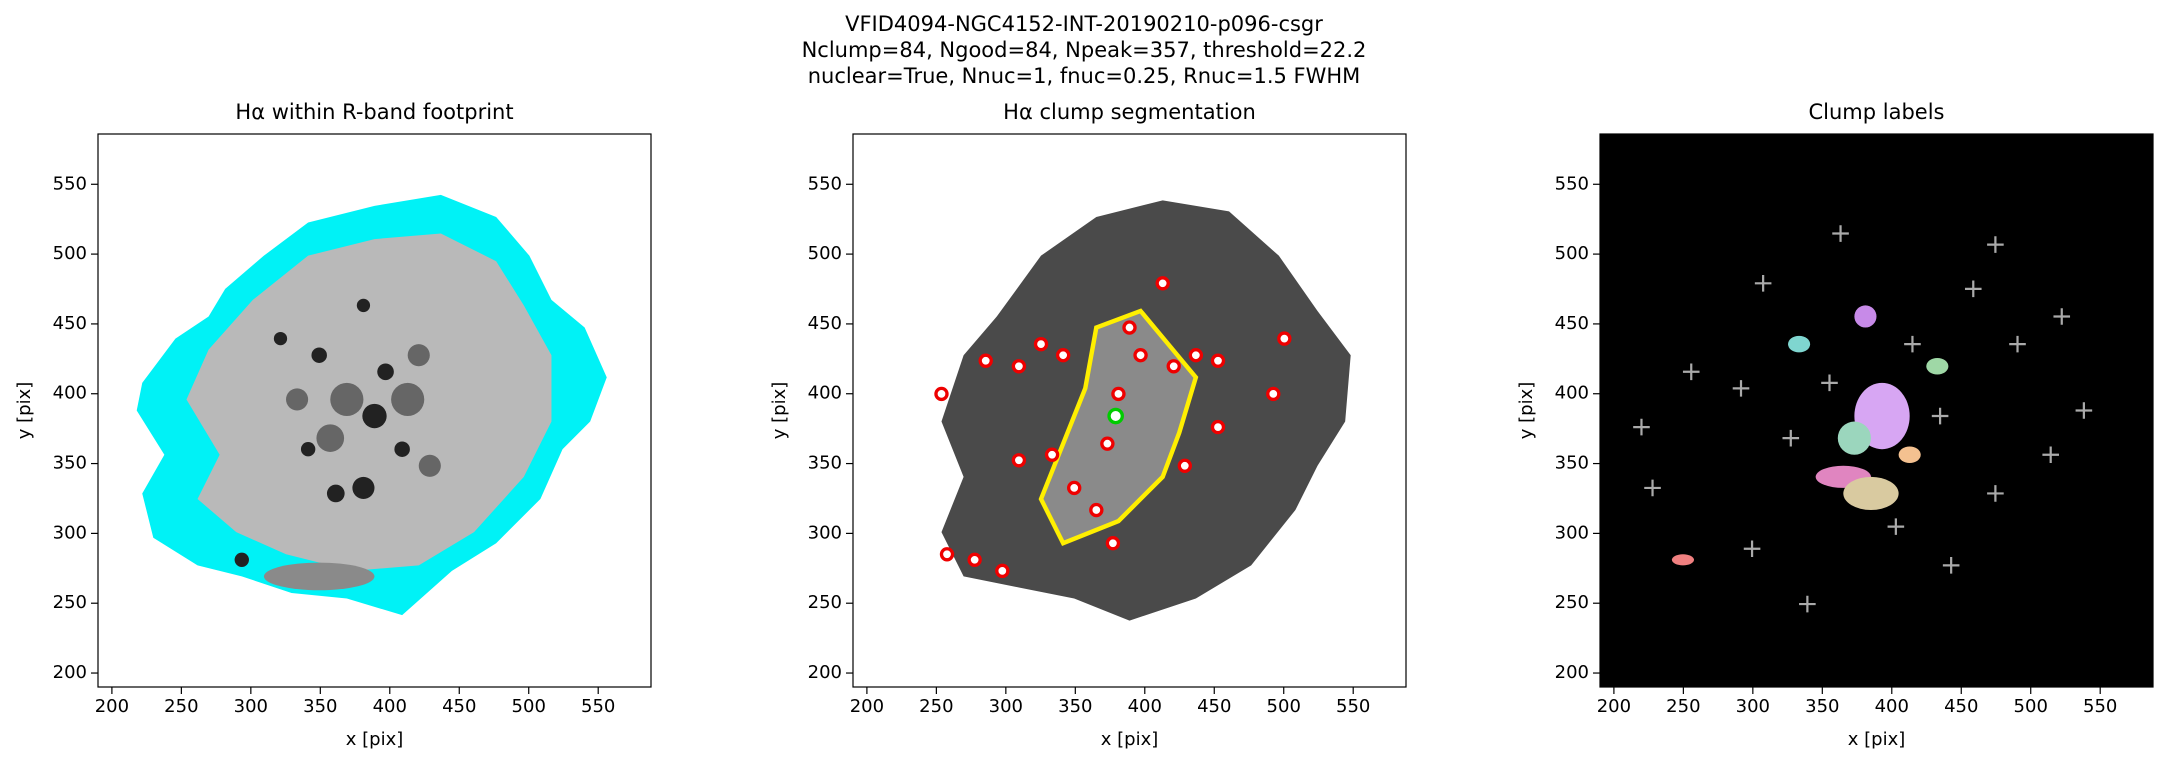  I want to click on suptitle-line: VFID4094-NGC4152-INT-20190210-p096-csgr, so click(1084, 24).